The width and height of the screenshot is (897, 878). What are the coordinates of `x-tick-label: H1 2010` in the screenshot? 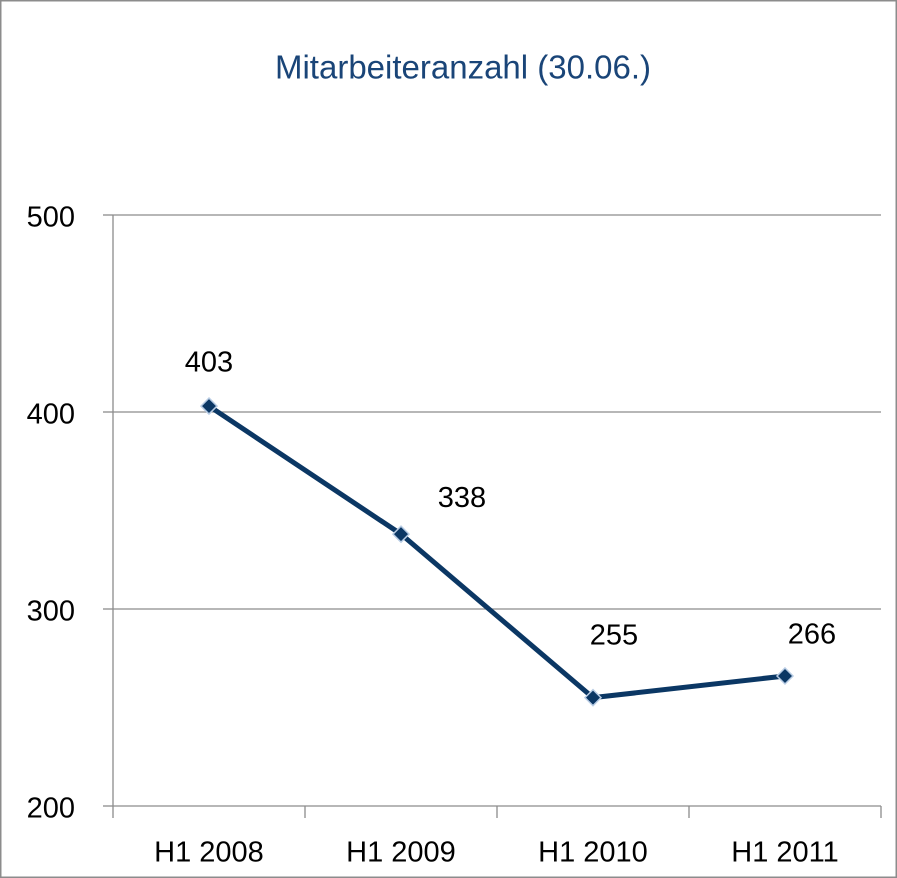 It's located at (593, 853).